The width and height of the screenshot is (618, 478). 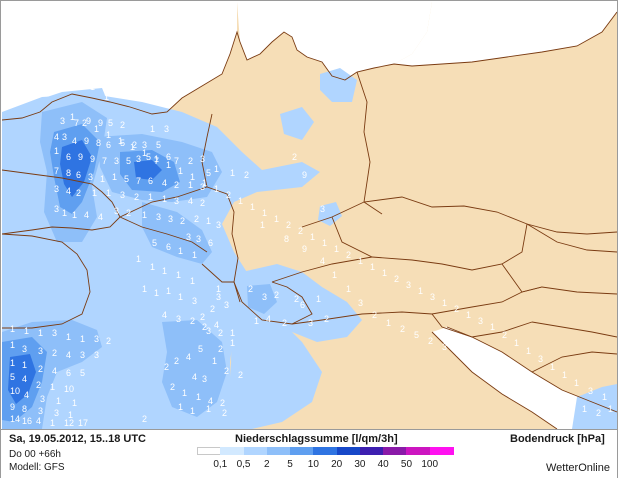 I want to click on scale-swatch, so click(x=209, y=451).